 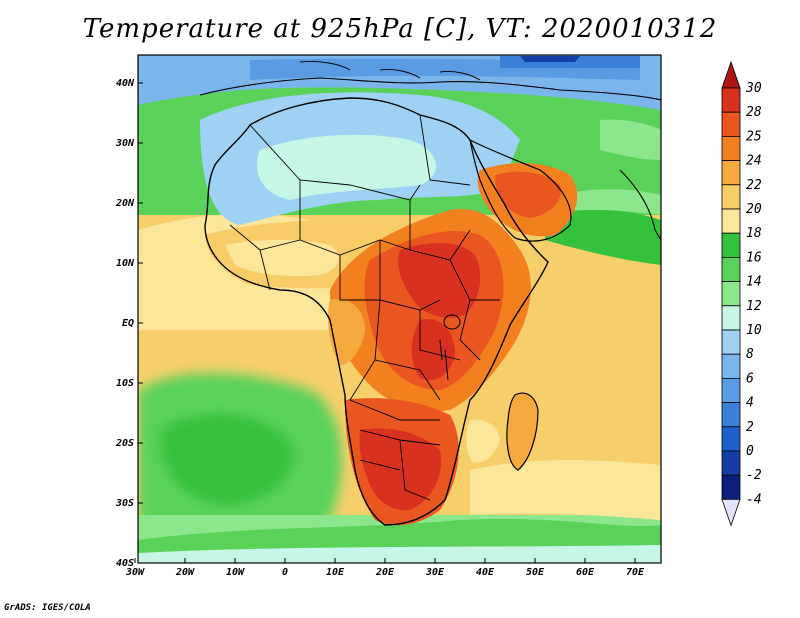 I want to click on colorbar-label: 8, so click(x=750, y=354).